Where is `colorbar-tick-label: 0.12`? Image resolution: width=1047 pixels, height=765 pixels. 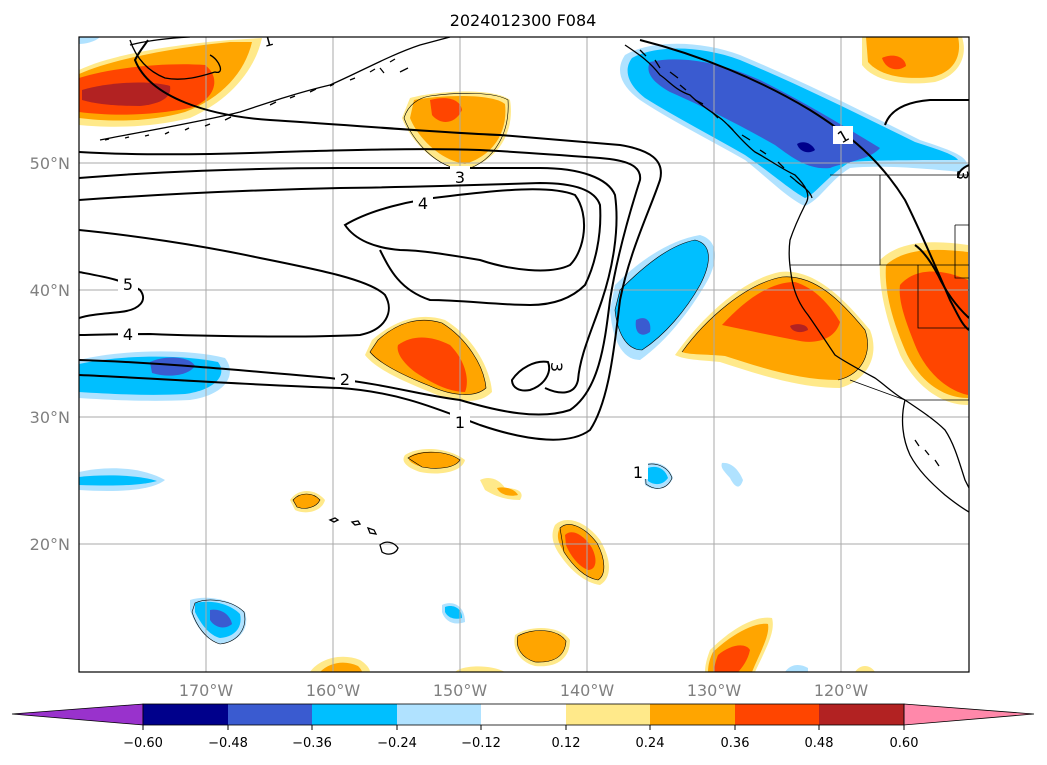 colorbar-tick-label: 0.12 is located at coordinates (566, 743).